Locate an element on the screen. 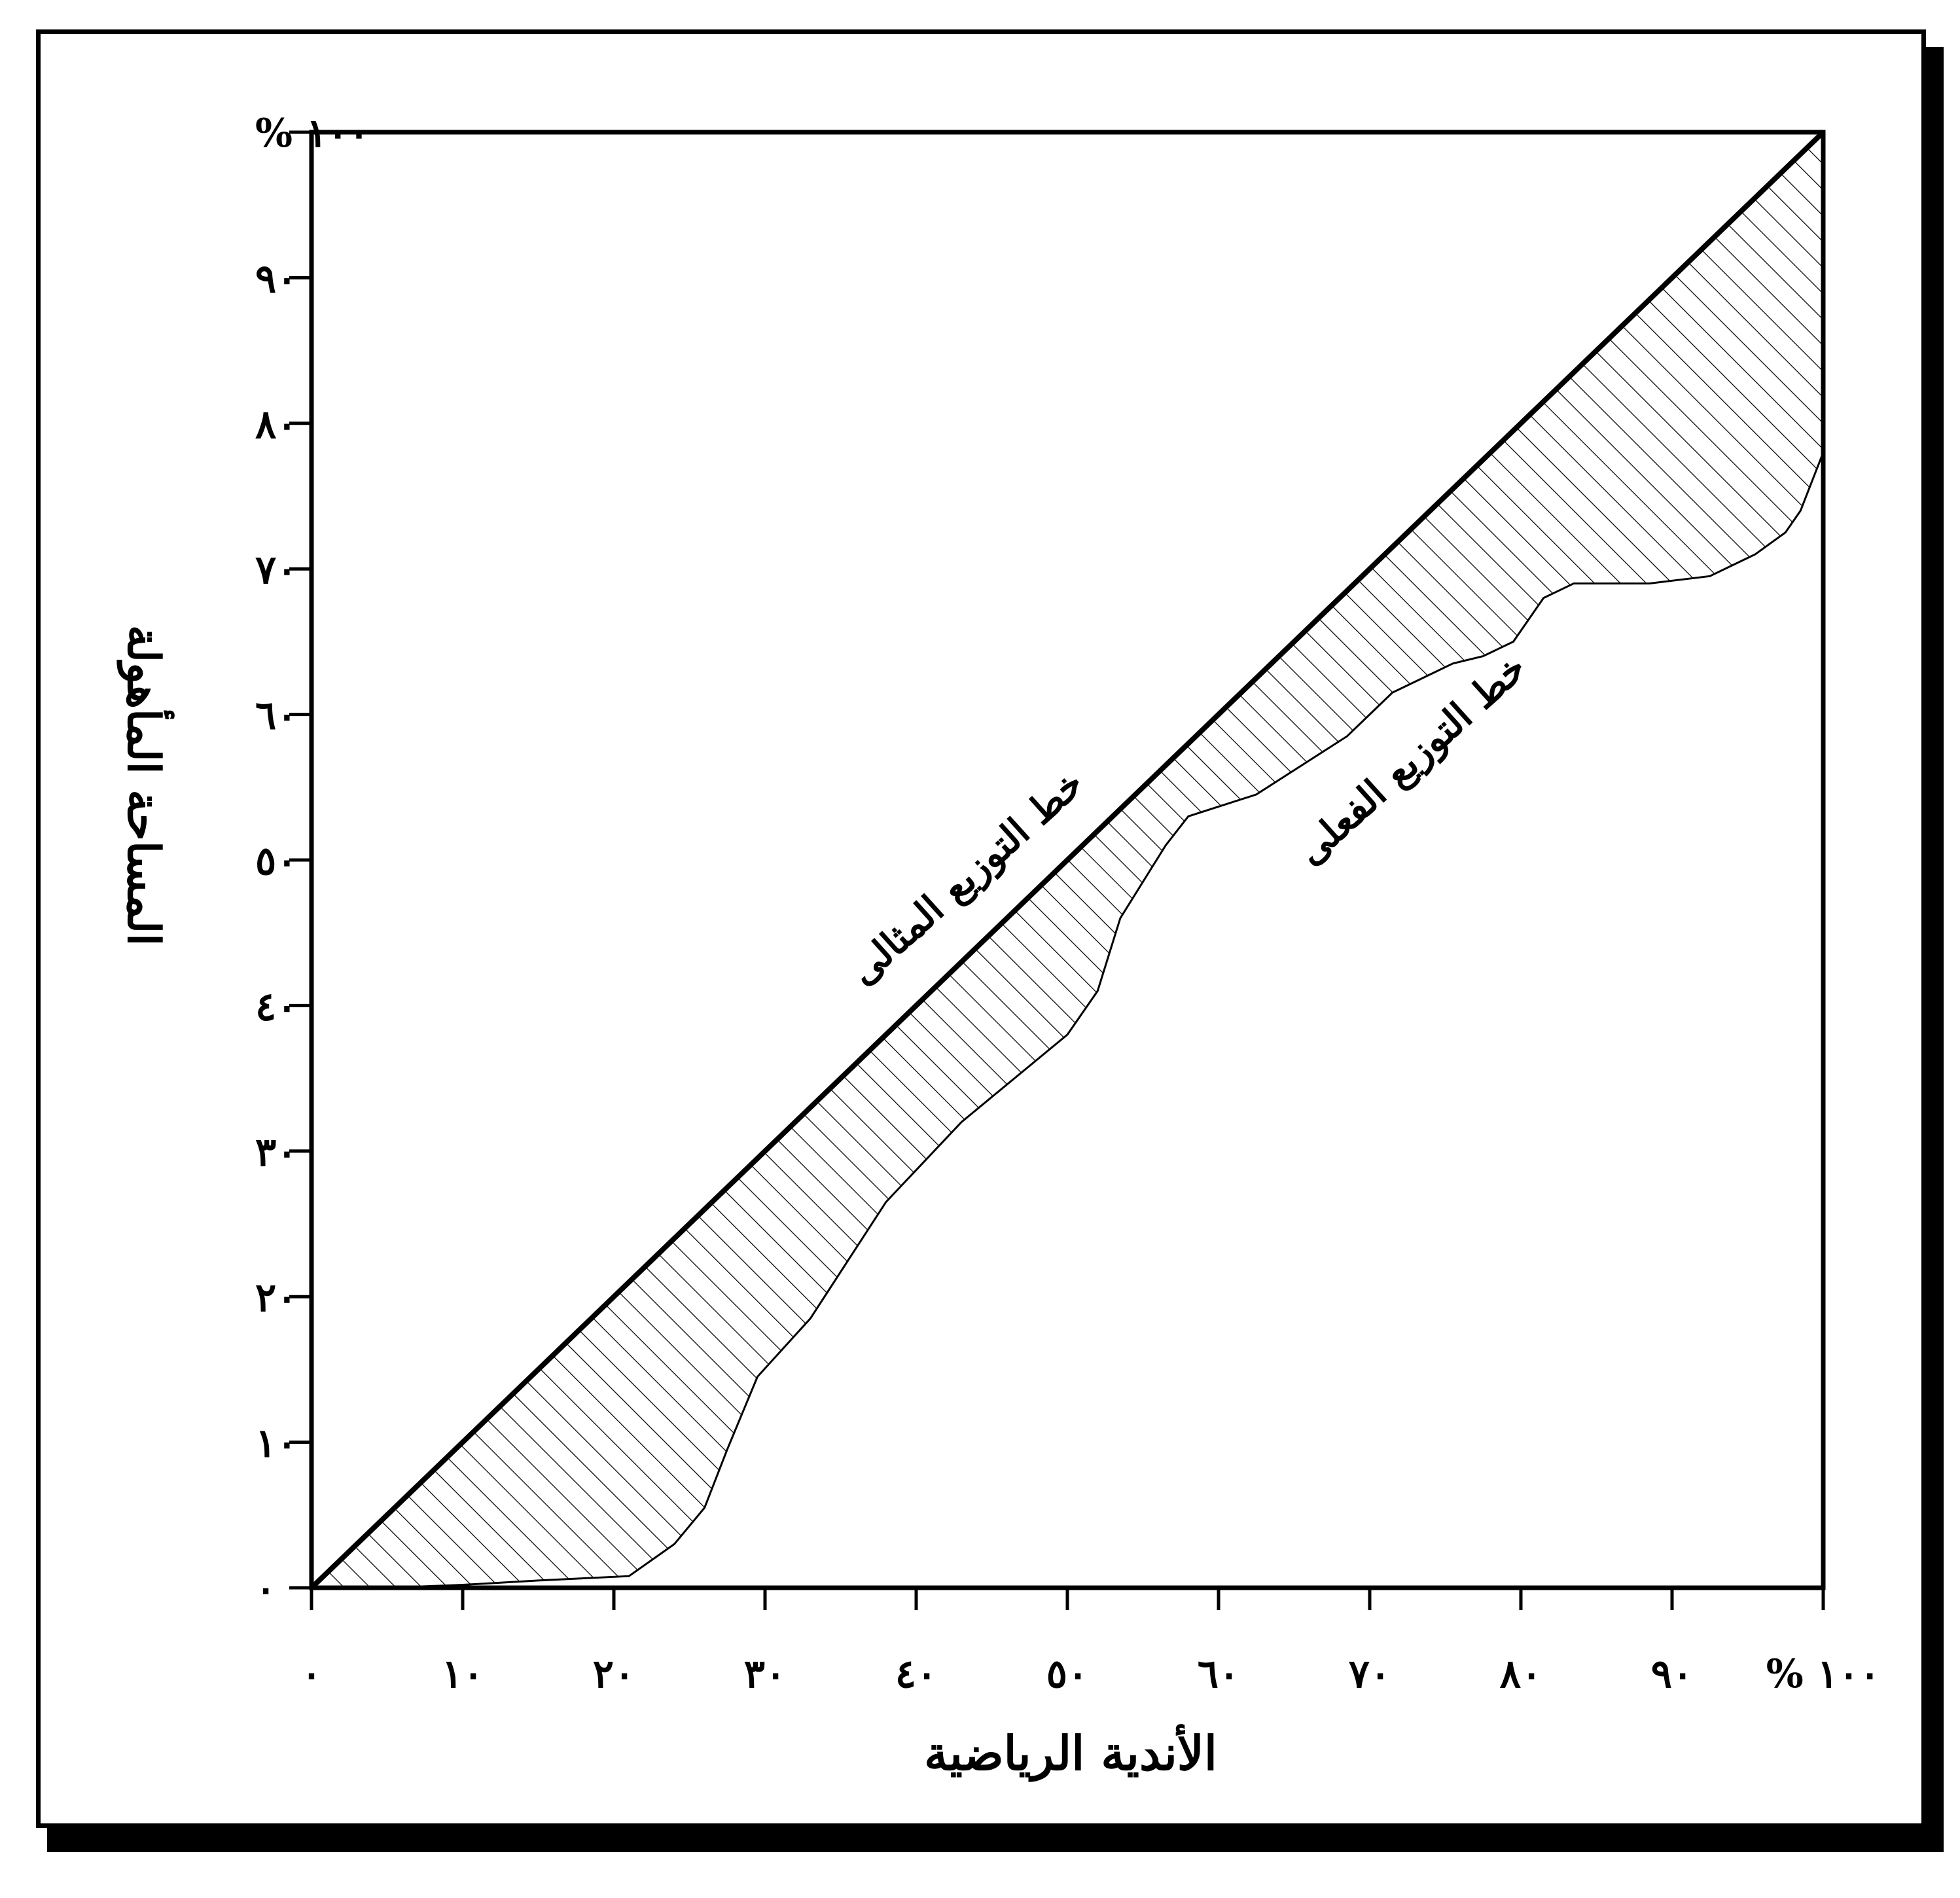 The height and width of the screenshot is (1898, 1960). x-tick-label: ٠ is located at coordinates (312, 1674).